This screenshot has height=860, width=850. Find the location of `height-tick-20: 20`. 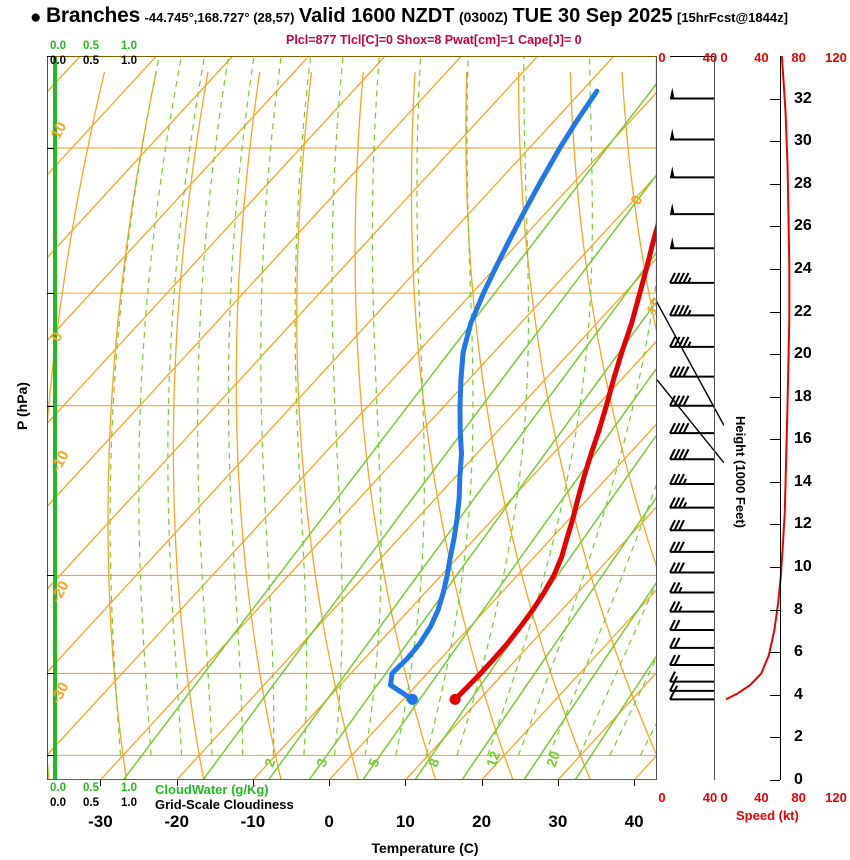

height-tick-20: 20 is located at coordinates (803, 354).